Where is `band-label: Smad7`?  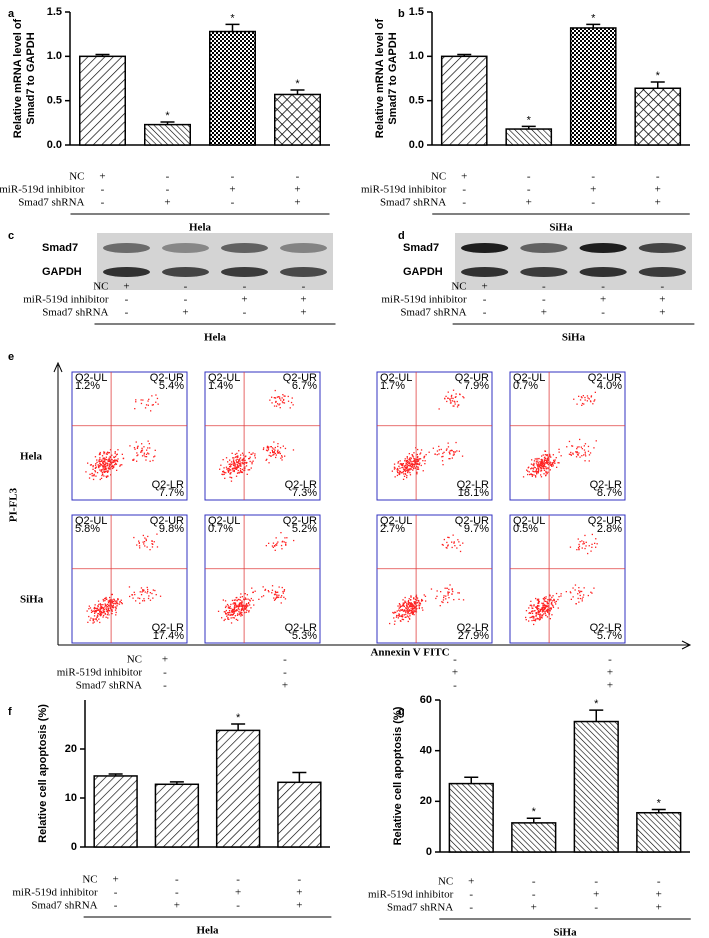
band-label: Smad7 is located at coordinates (421, 248).